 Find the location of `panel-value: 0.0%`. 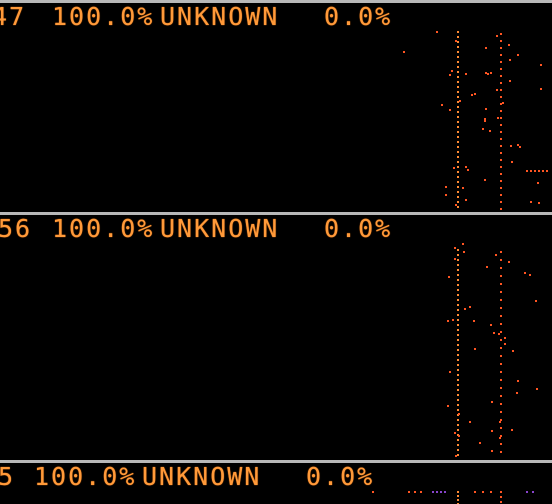

panel-value: 0.0% is located at coordinates (358, 229).